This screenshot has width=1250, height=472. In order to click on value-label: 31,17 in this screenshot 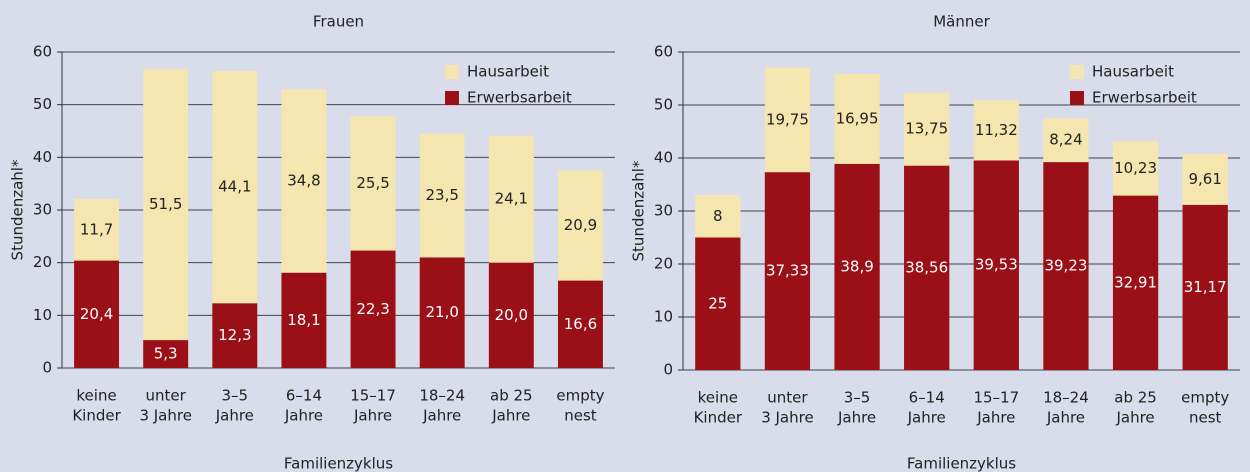, I will do `click(1205, 287)`.